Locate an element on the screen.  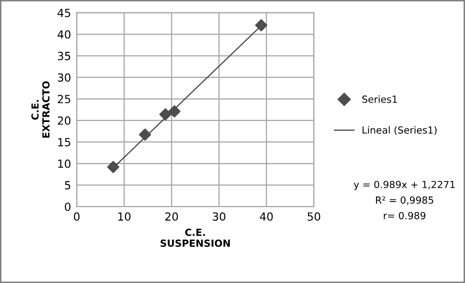
y-tick-label: 35 is located at coordinates (64, 56).